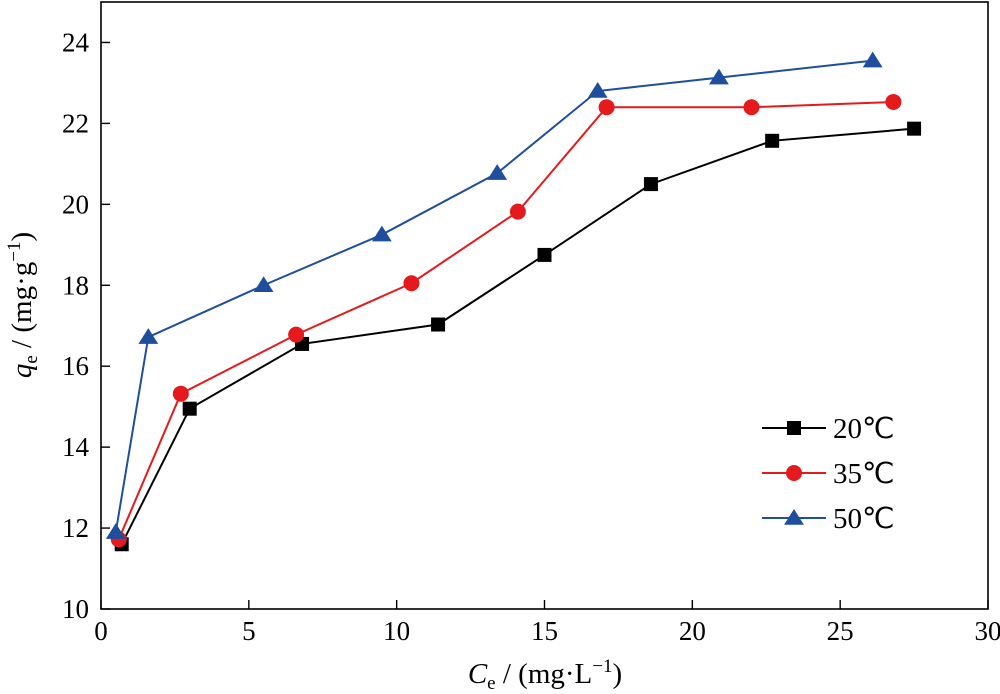 The image size is (1000, 694). Describe the element at coordinates (828, 519) in the screenshot. I see `legend-item-50c: 50℃` at that location.